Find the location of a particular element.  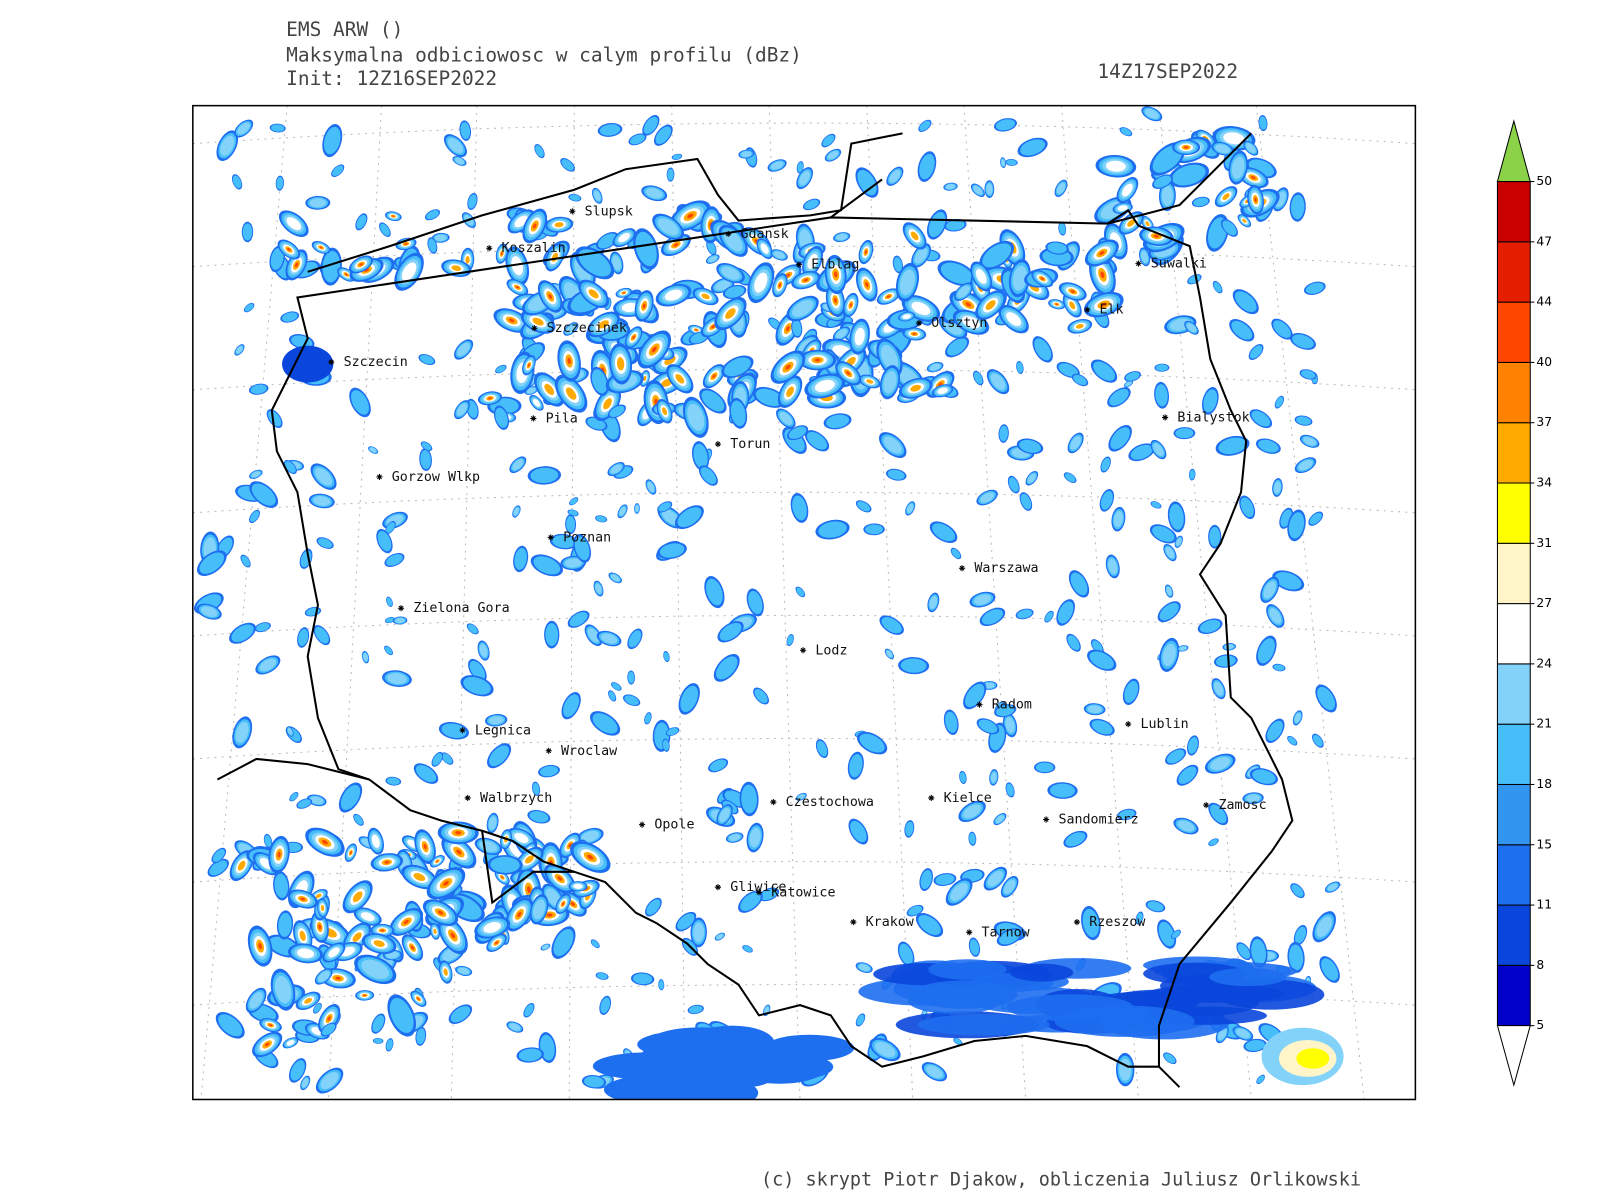

city-label: Gdansk is located at coordinates (765, 234).